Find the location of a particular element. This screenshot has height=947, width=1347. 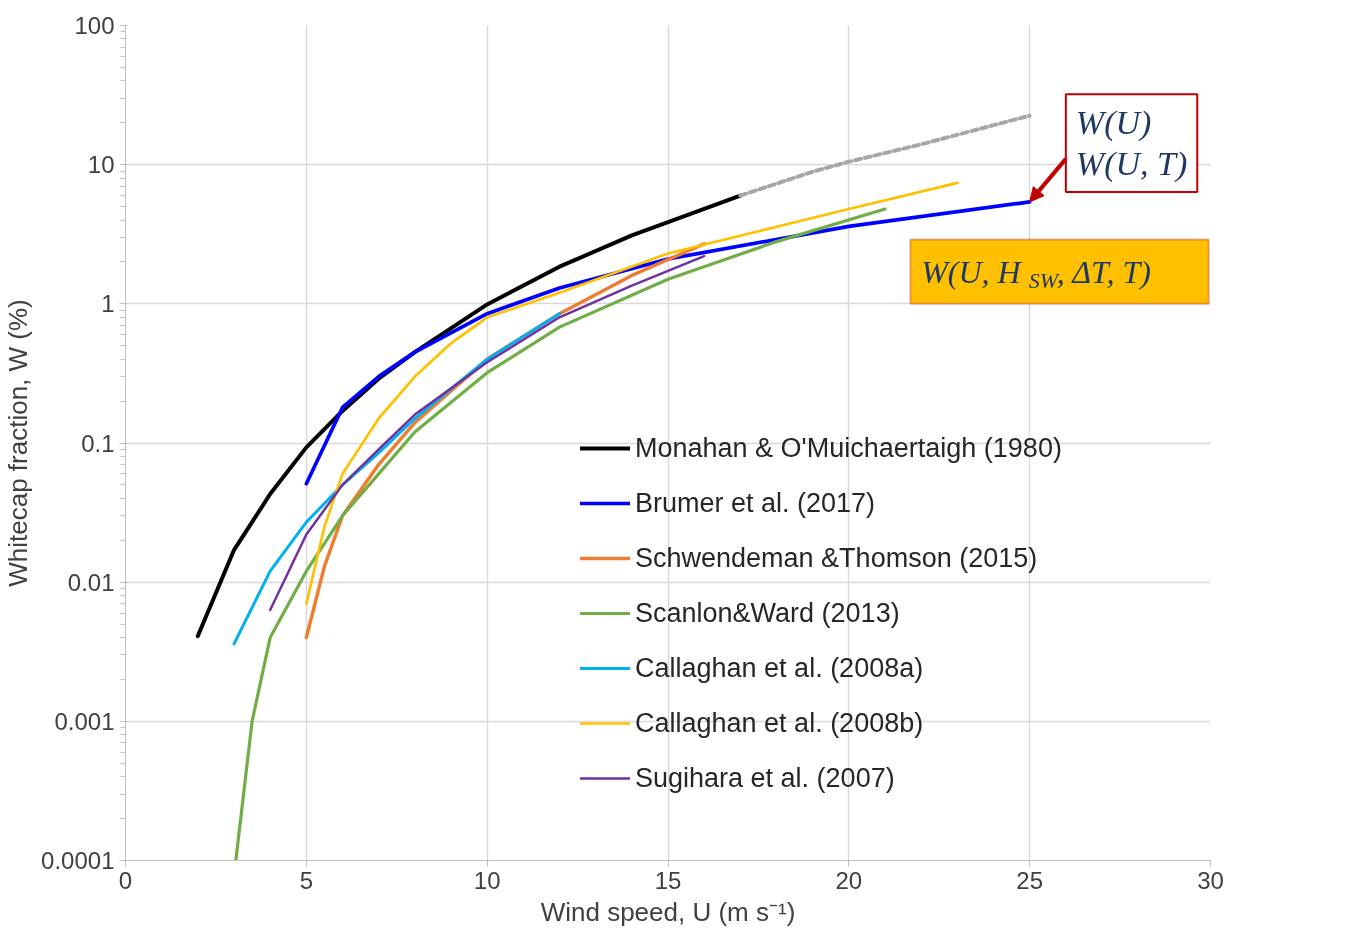

legend-label: Monahan & O'Muichaertaigh (1980) is located at coordinates (848, 448).